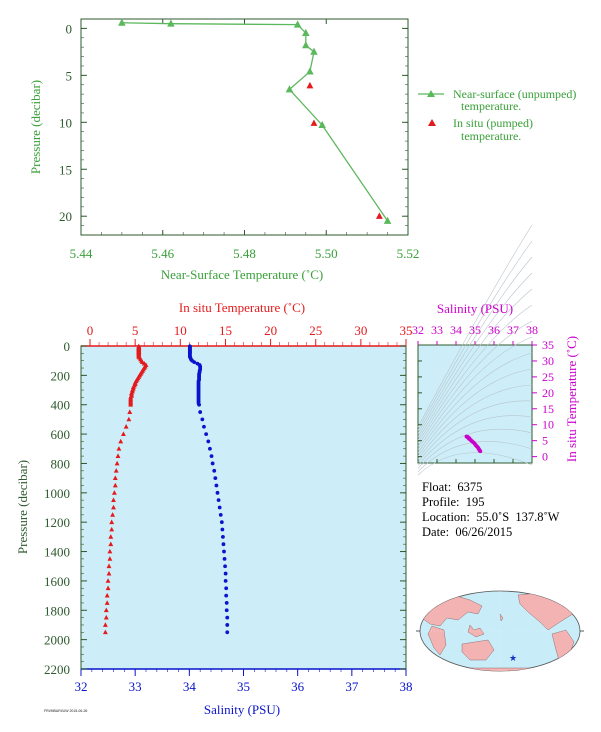  Describe the element at coordinates (61, 375) in the screenshot. I see `pressure-tick-label: 200` at that location.